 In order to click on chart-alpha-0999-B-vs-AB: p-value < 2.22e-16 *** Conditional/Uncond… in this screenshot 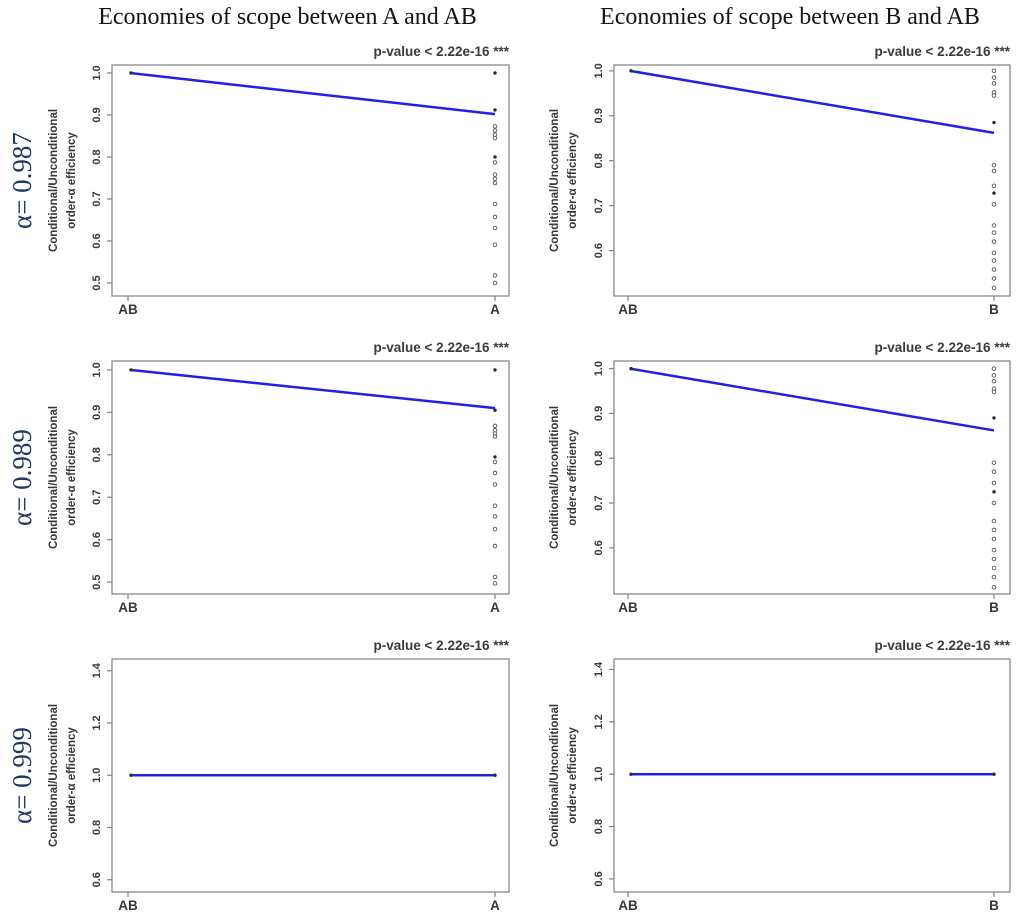, I will do `click(780, 775)`.